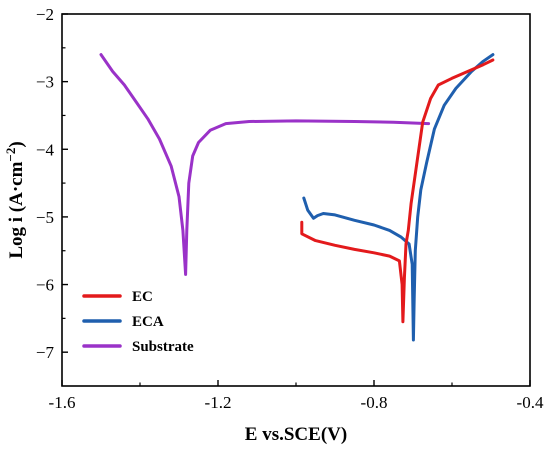  I want to click on x-tick-label: -1.6, so click(62, 402).